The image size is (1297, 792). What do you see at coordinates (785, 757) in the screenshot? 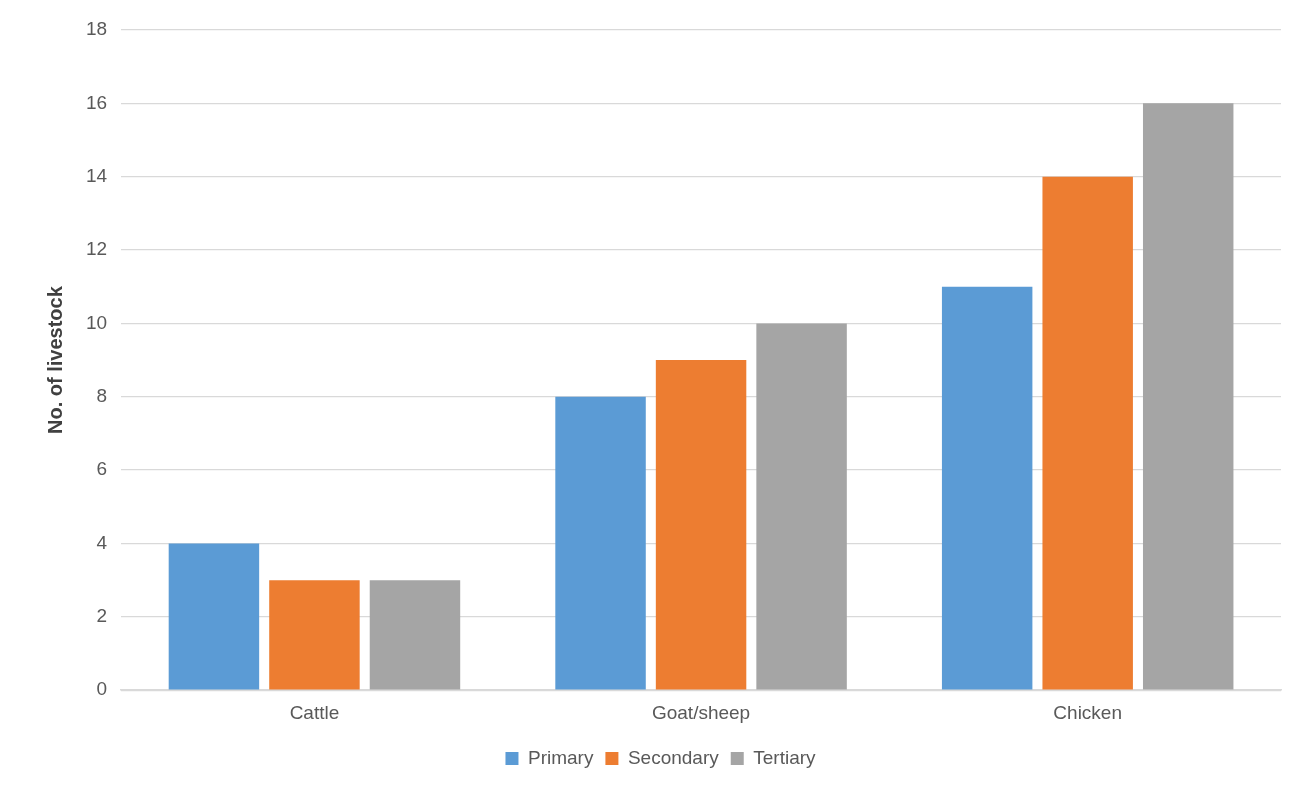
I see `legend-label: Tertiary` at bounding box center [785, 757].